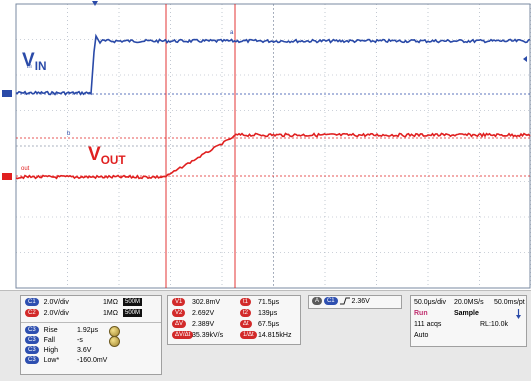  Describe the element at coordinates (7, 93) in the screenshot. I see `channel-1-ground-marker` at that location.